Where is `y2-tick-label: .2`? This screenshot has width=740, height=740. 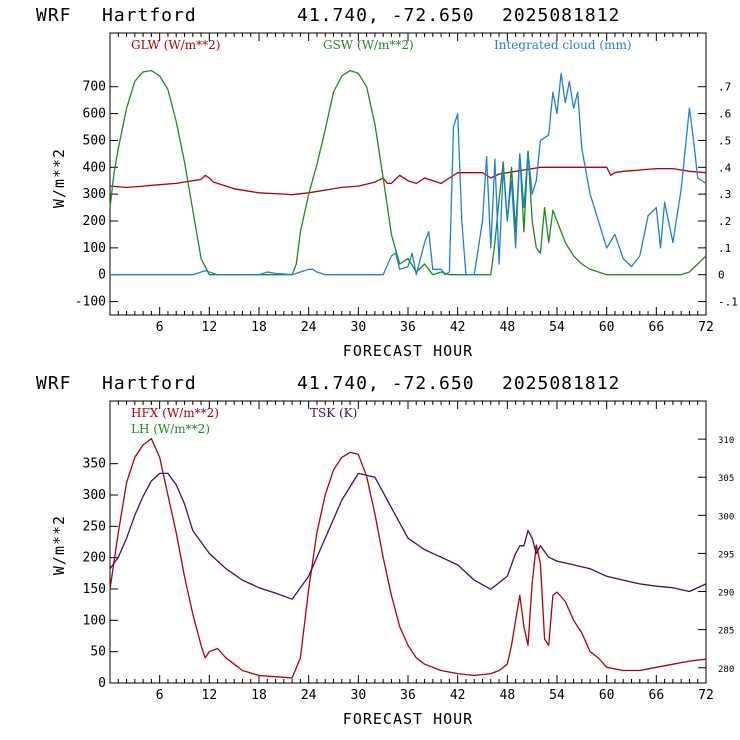 y2-tick-label: .2 is located at coordinates (724, 221).